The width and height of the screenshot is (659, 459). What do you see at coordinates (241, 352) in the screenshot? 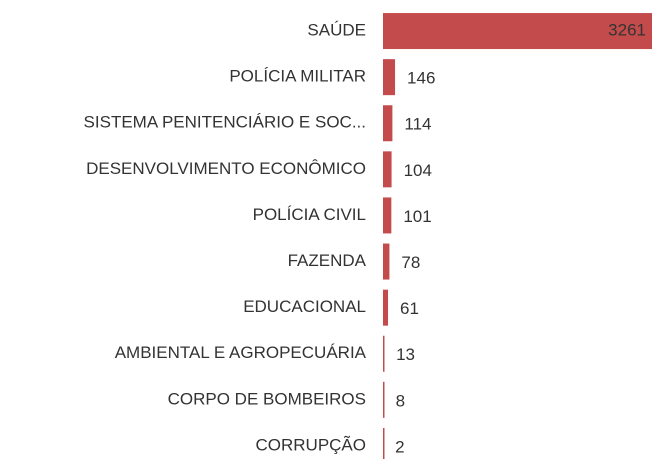
I see `category-label: AMBIENTAL E AGROPECUÁRIA` at bounding box center [241, 352].